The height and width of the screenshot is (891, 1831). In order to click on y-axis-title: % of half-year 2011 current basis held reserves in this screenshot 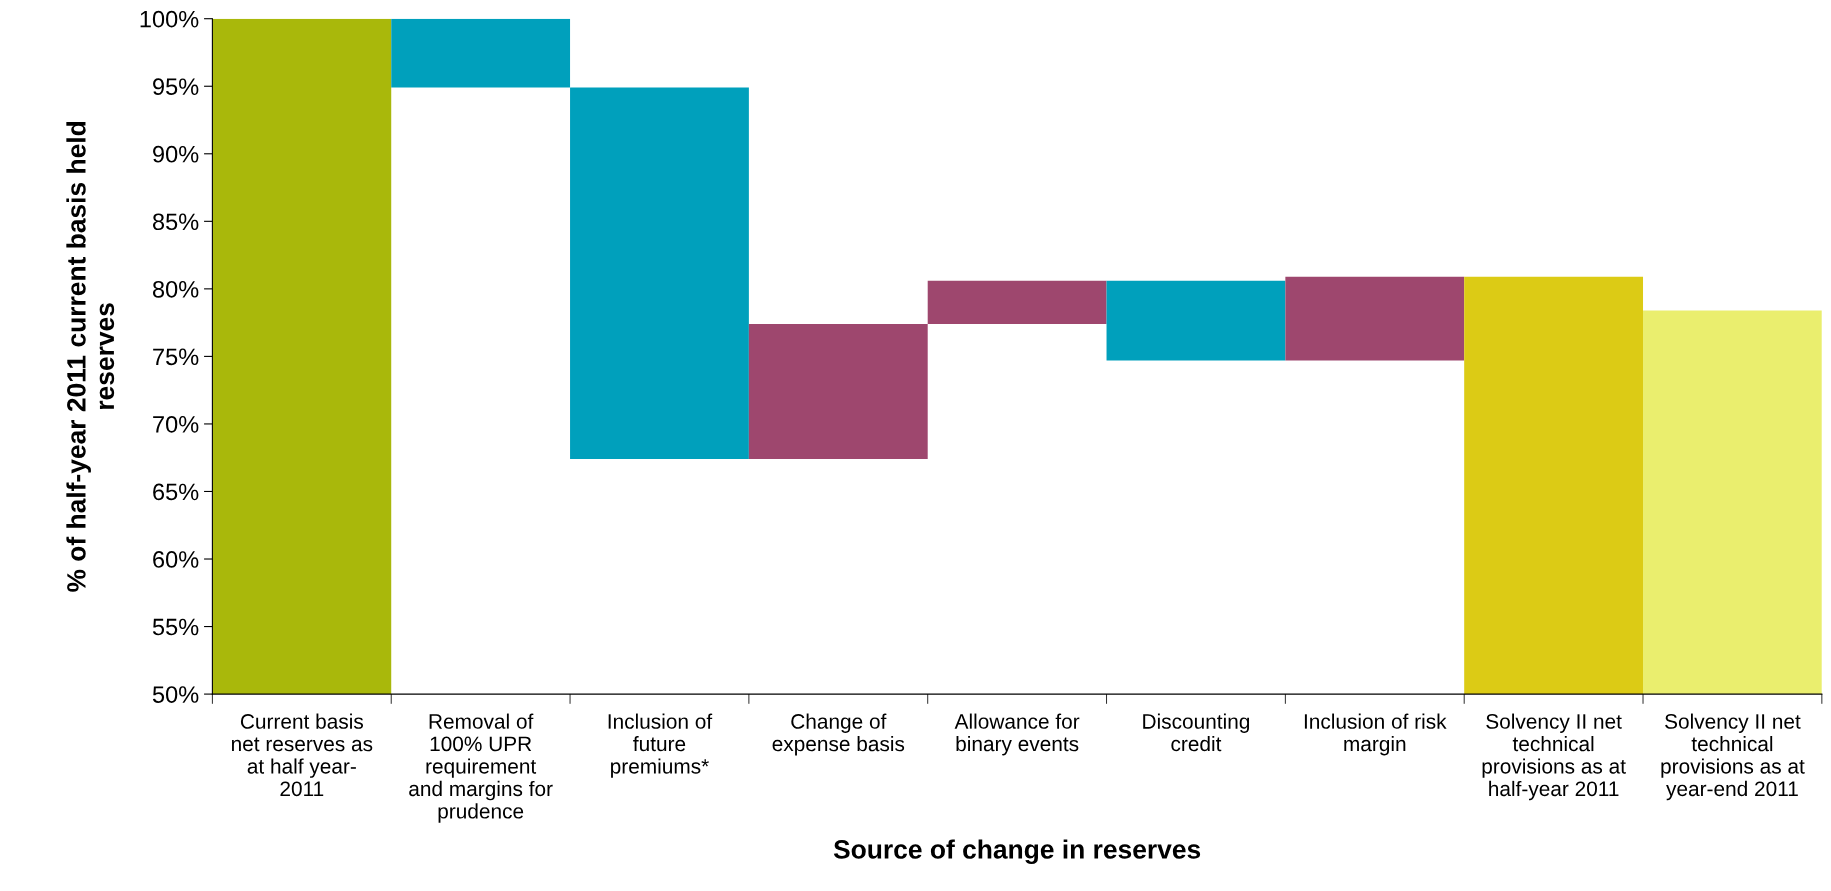, I will do `click(90, 356)`.